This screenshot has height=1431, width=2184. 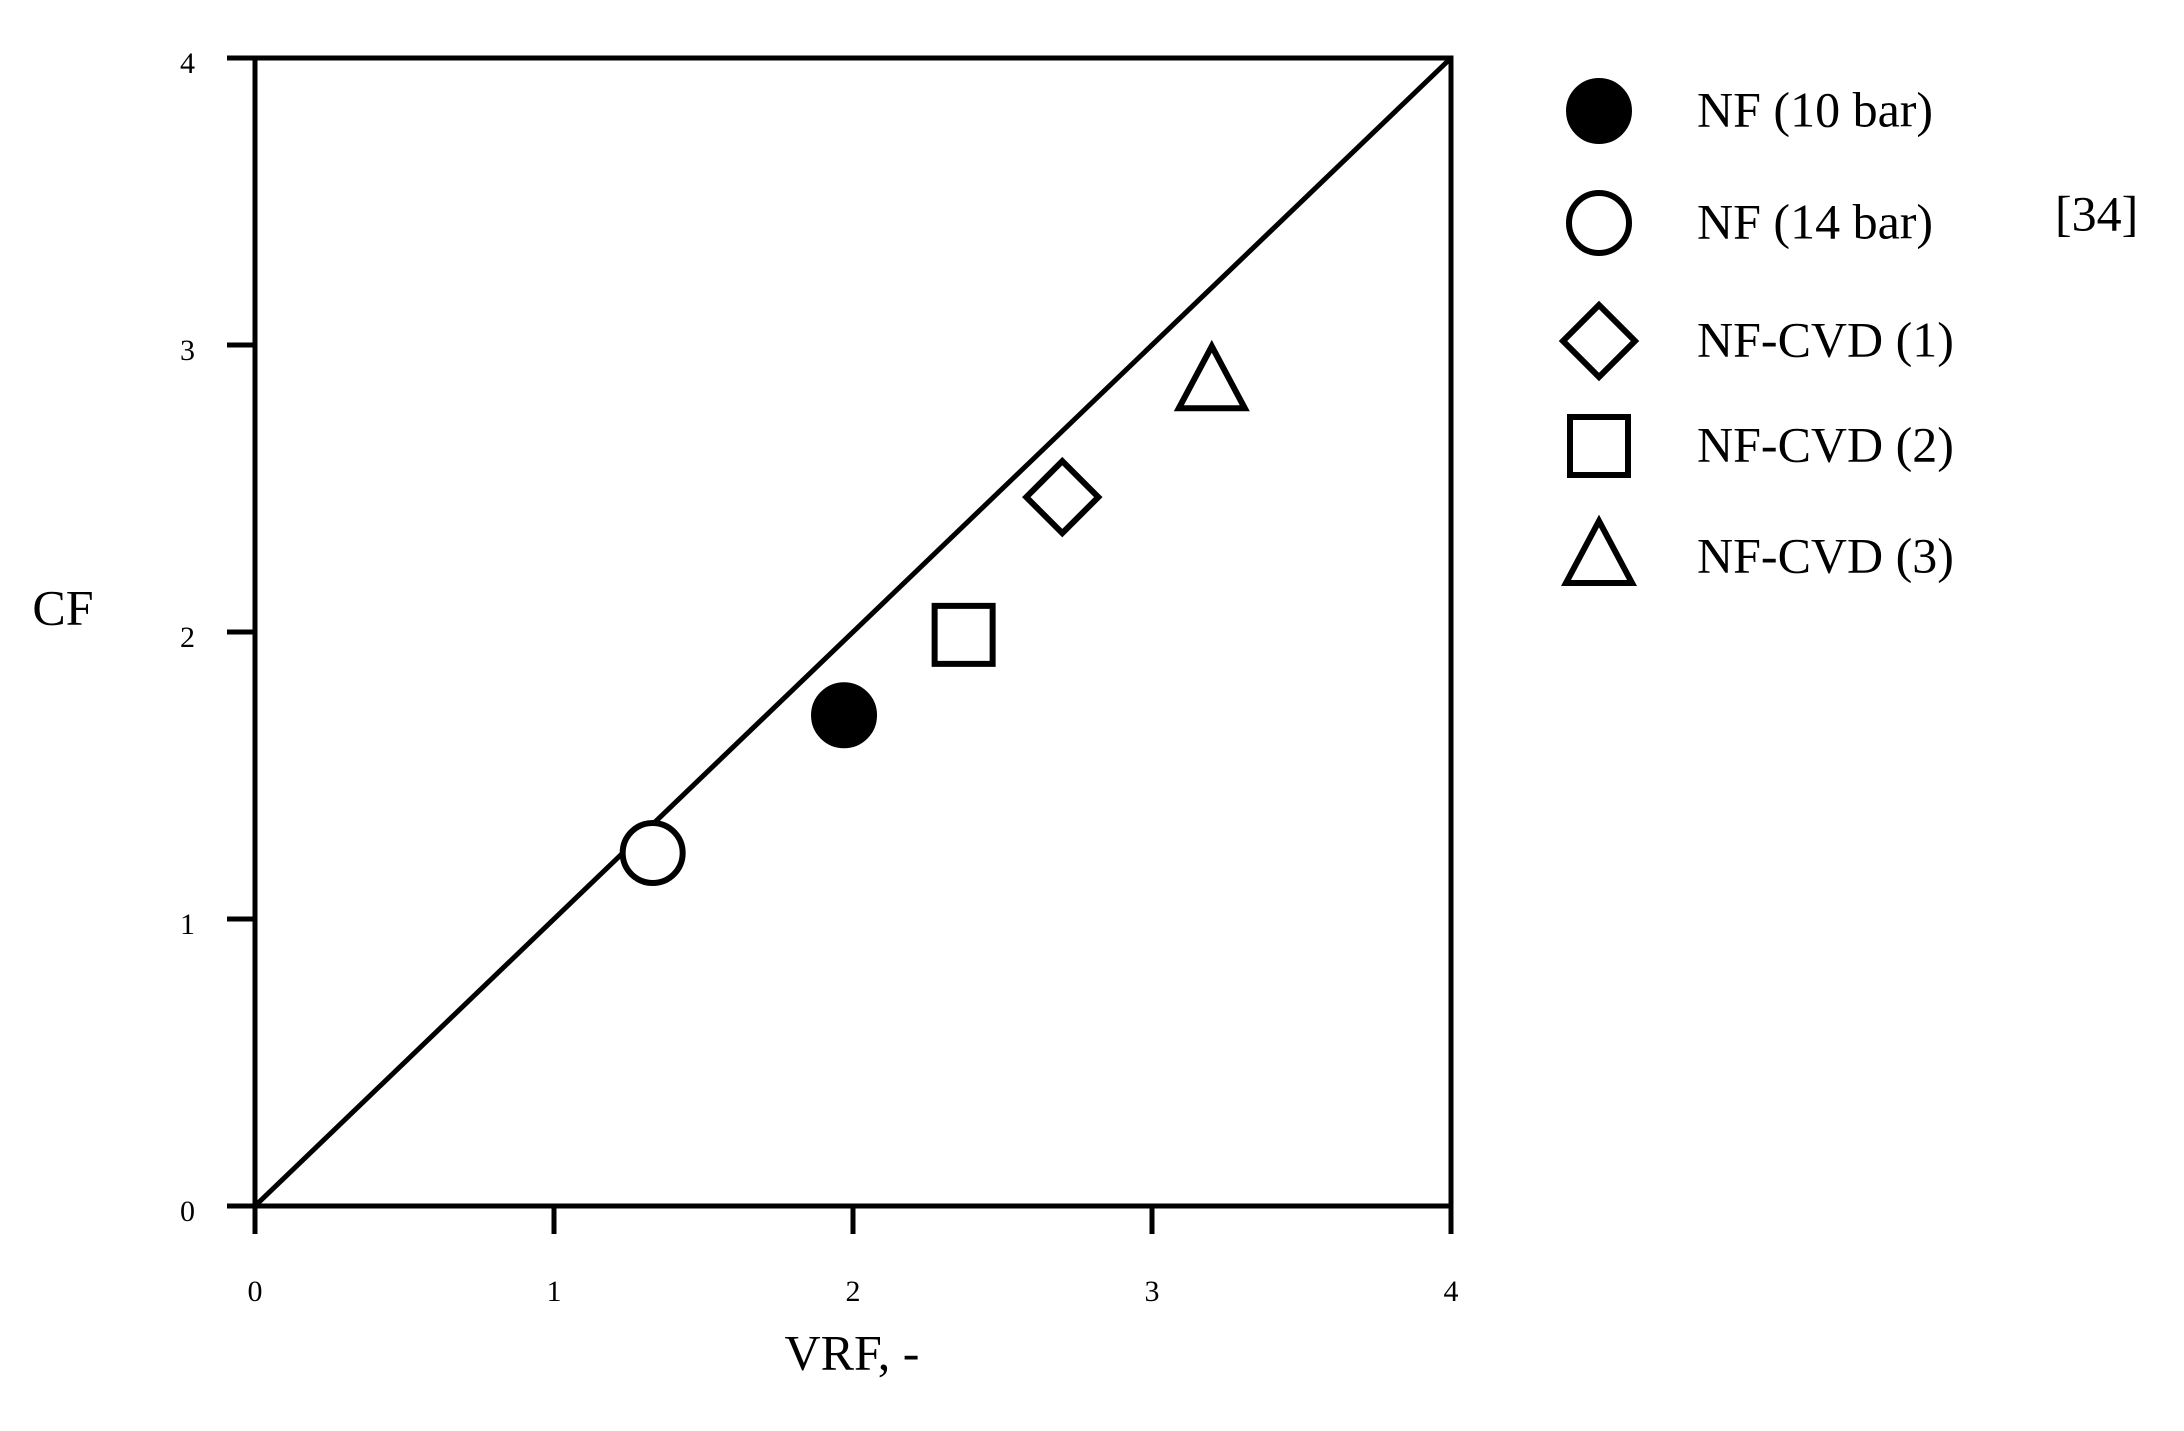 What do you see at coordinates (1815, 221) in the screenshot?
I see `legend-label: NF (14 bar)` at bounding box center [1815, 221].